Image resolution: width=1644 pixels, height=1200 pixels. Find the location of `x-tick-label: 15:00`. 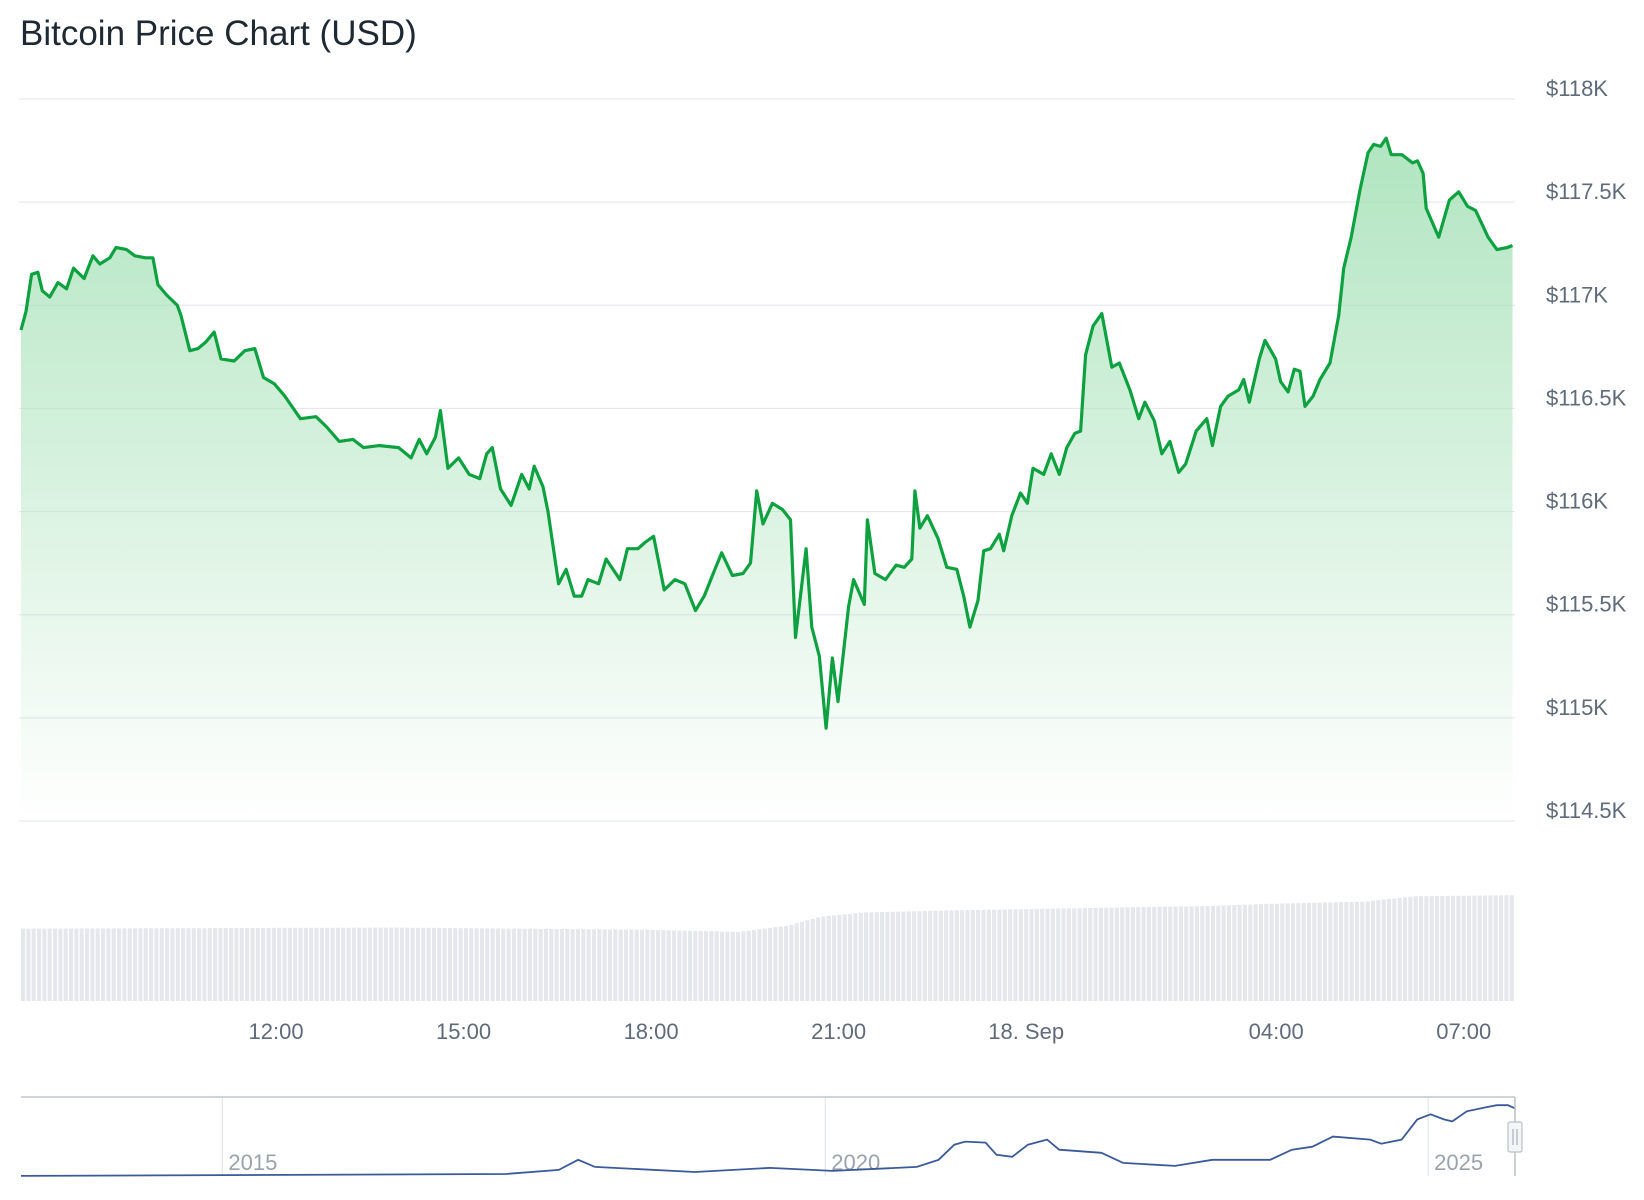

x-tick-label: 15:00 is located at coordinates (463, 1031).